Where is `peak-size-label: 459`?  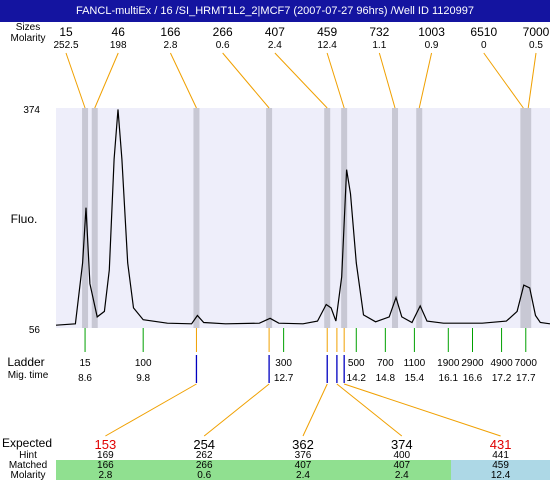 peak-size-label: 459 is located at coordinates (327, 32).